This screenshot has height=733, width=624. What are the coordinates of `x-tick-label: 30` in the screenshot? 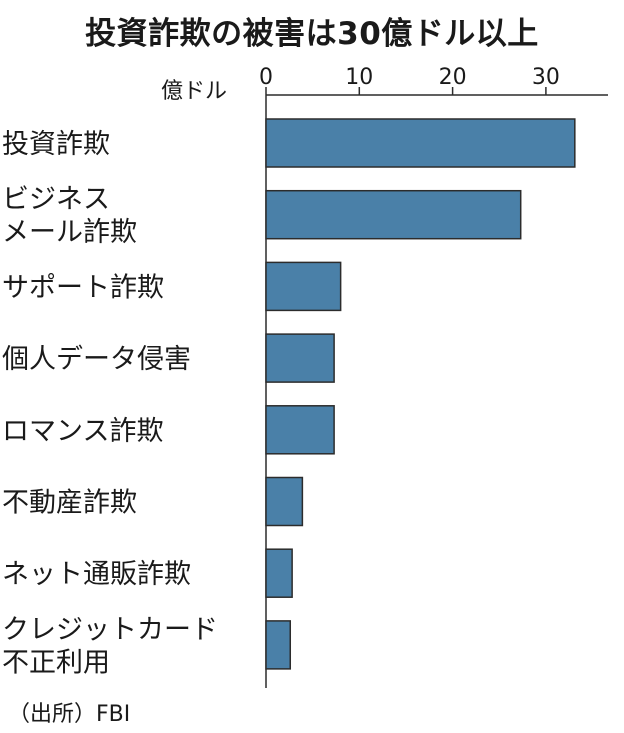 It's located at (546, 77).